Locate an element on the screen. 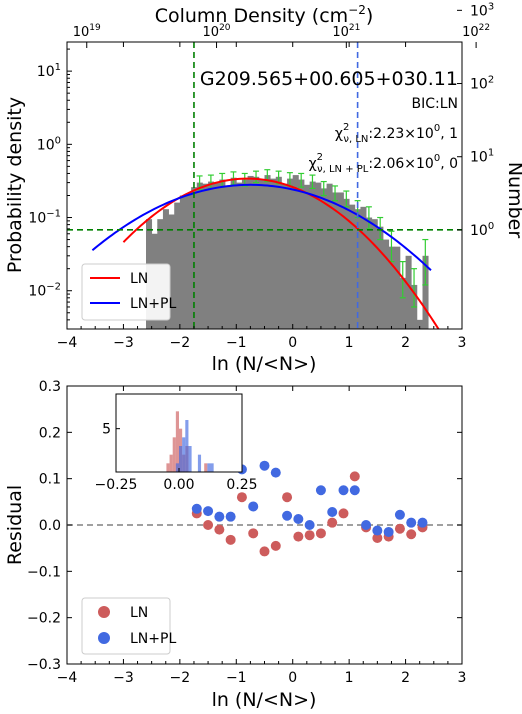 The width and height of the screenshot is (522, 714). top-legend: LN LN+PL is located at coordinates (128, 292).